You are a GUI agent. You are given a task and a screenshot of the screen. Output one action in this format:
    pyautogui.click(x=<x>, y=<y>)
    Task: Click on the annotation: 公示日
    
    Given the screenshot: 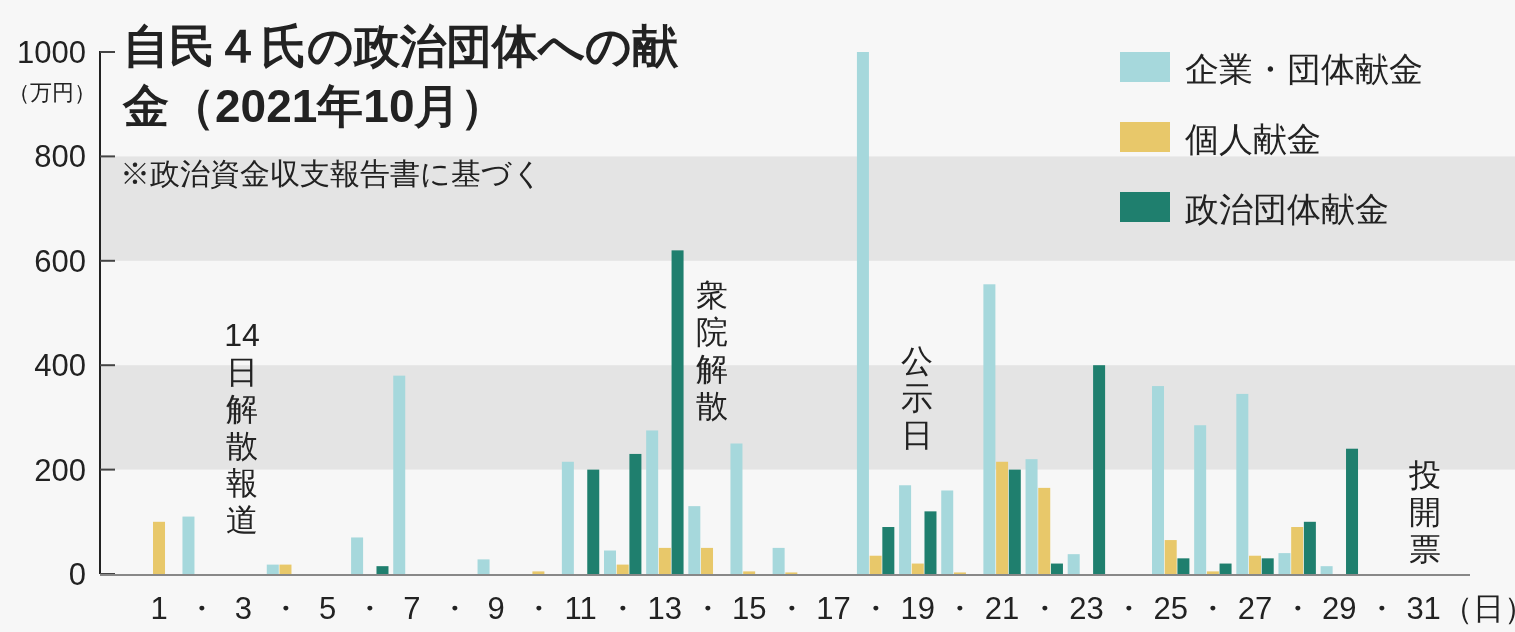 What is the action you would take?
    pyautogui.click(x=917, y=398)
    